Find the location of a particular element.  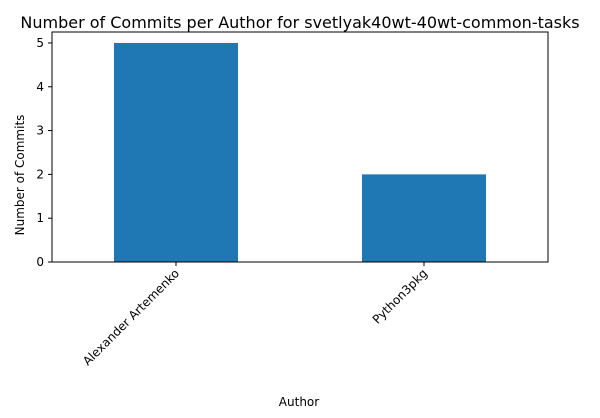

y-tick-label-1: 1 is located at coordinates (40, 218).